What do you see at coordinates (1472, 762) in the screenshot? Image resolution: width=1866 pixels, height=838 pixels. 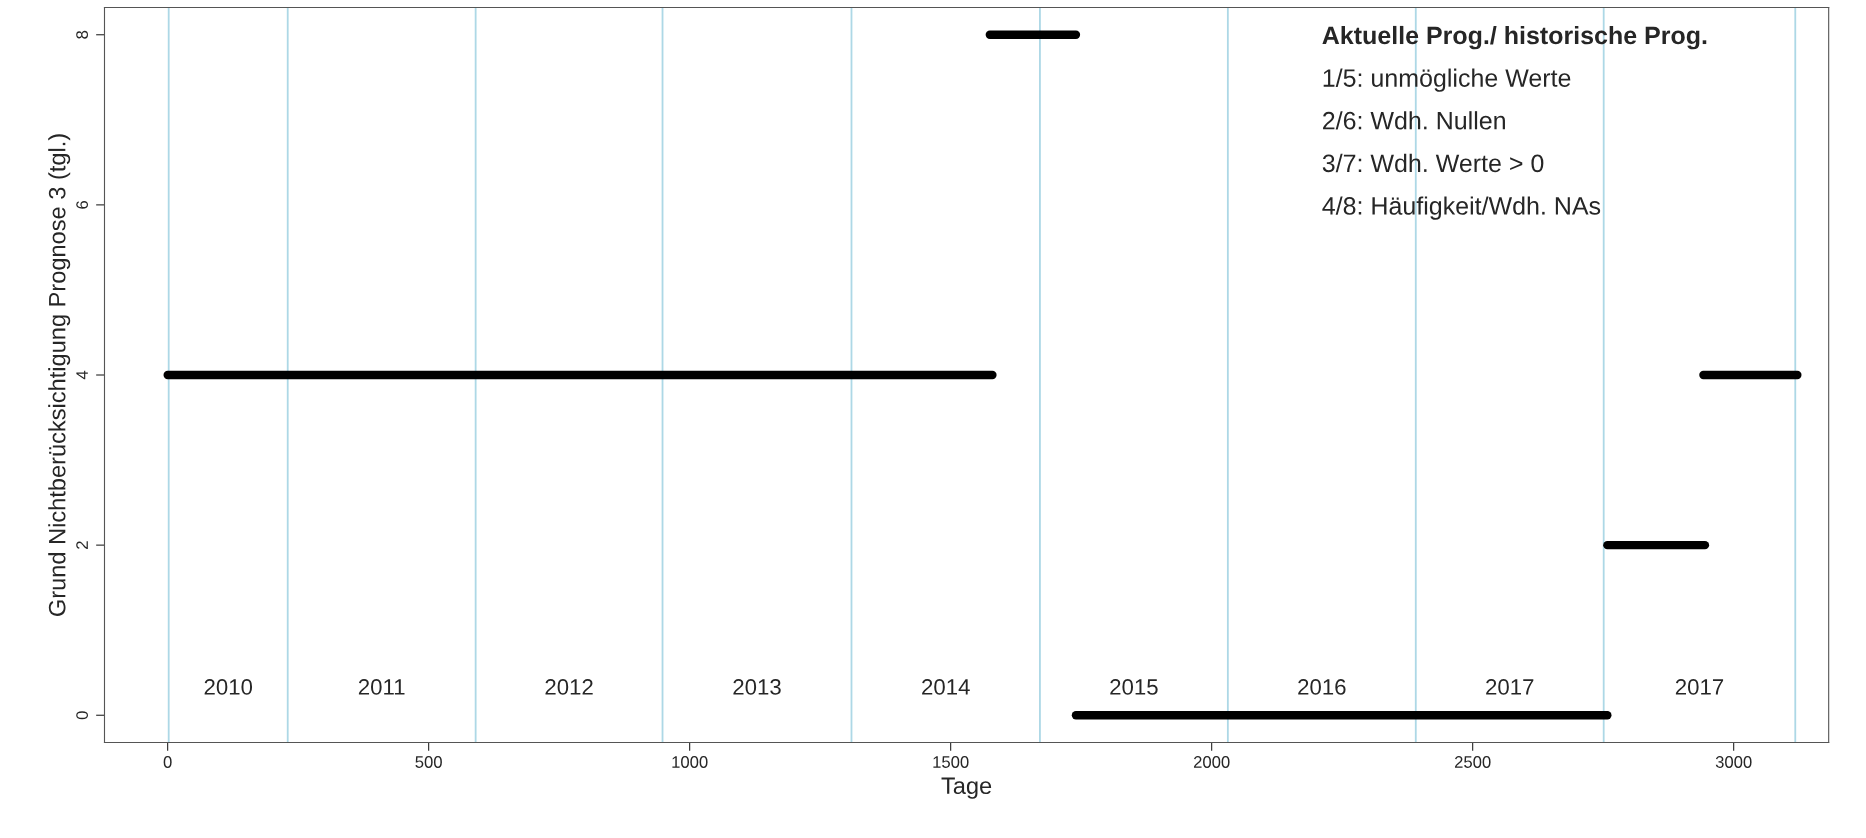 I see `x-tick-label: 2500` at bounding box center [1472, 762].